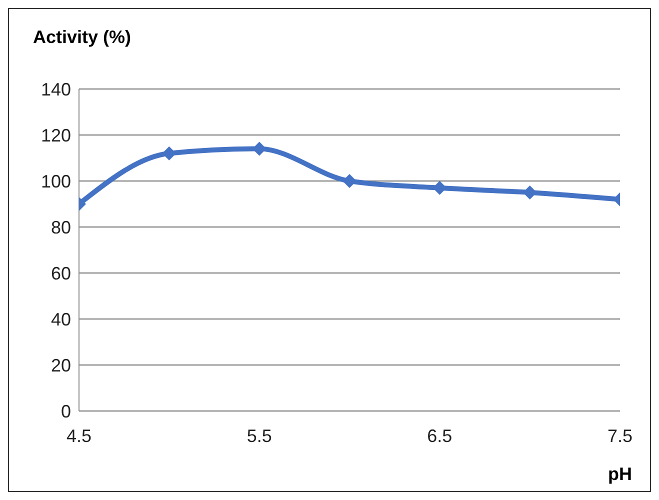 The image size is (659, 500). Describe the element at coordinates (82, 37) in the screenshot. I see `y-axis-title: Activity (%)` at that location.